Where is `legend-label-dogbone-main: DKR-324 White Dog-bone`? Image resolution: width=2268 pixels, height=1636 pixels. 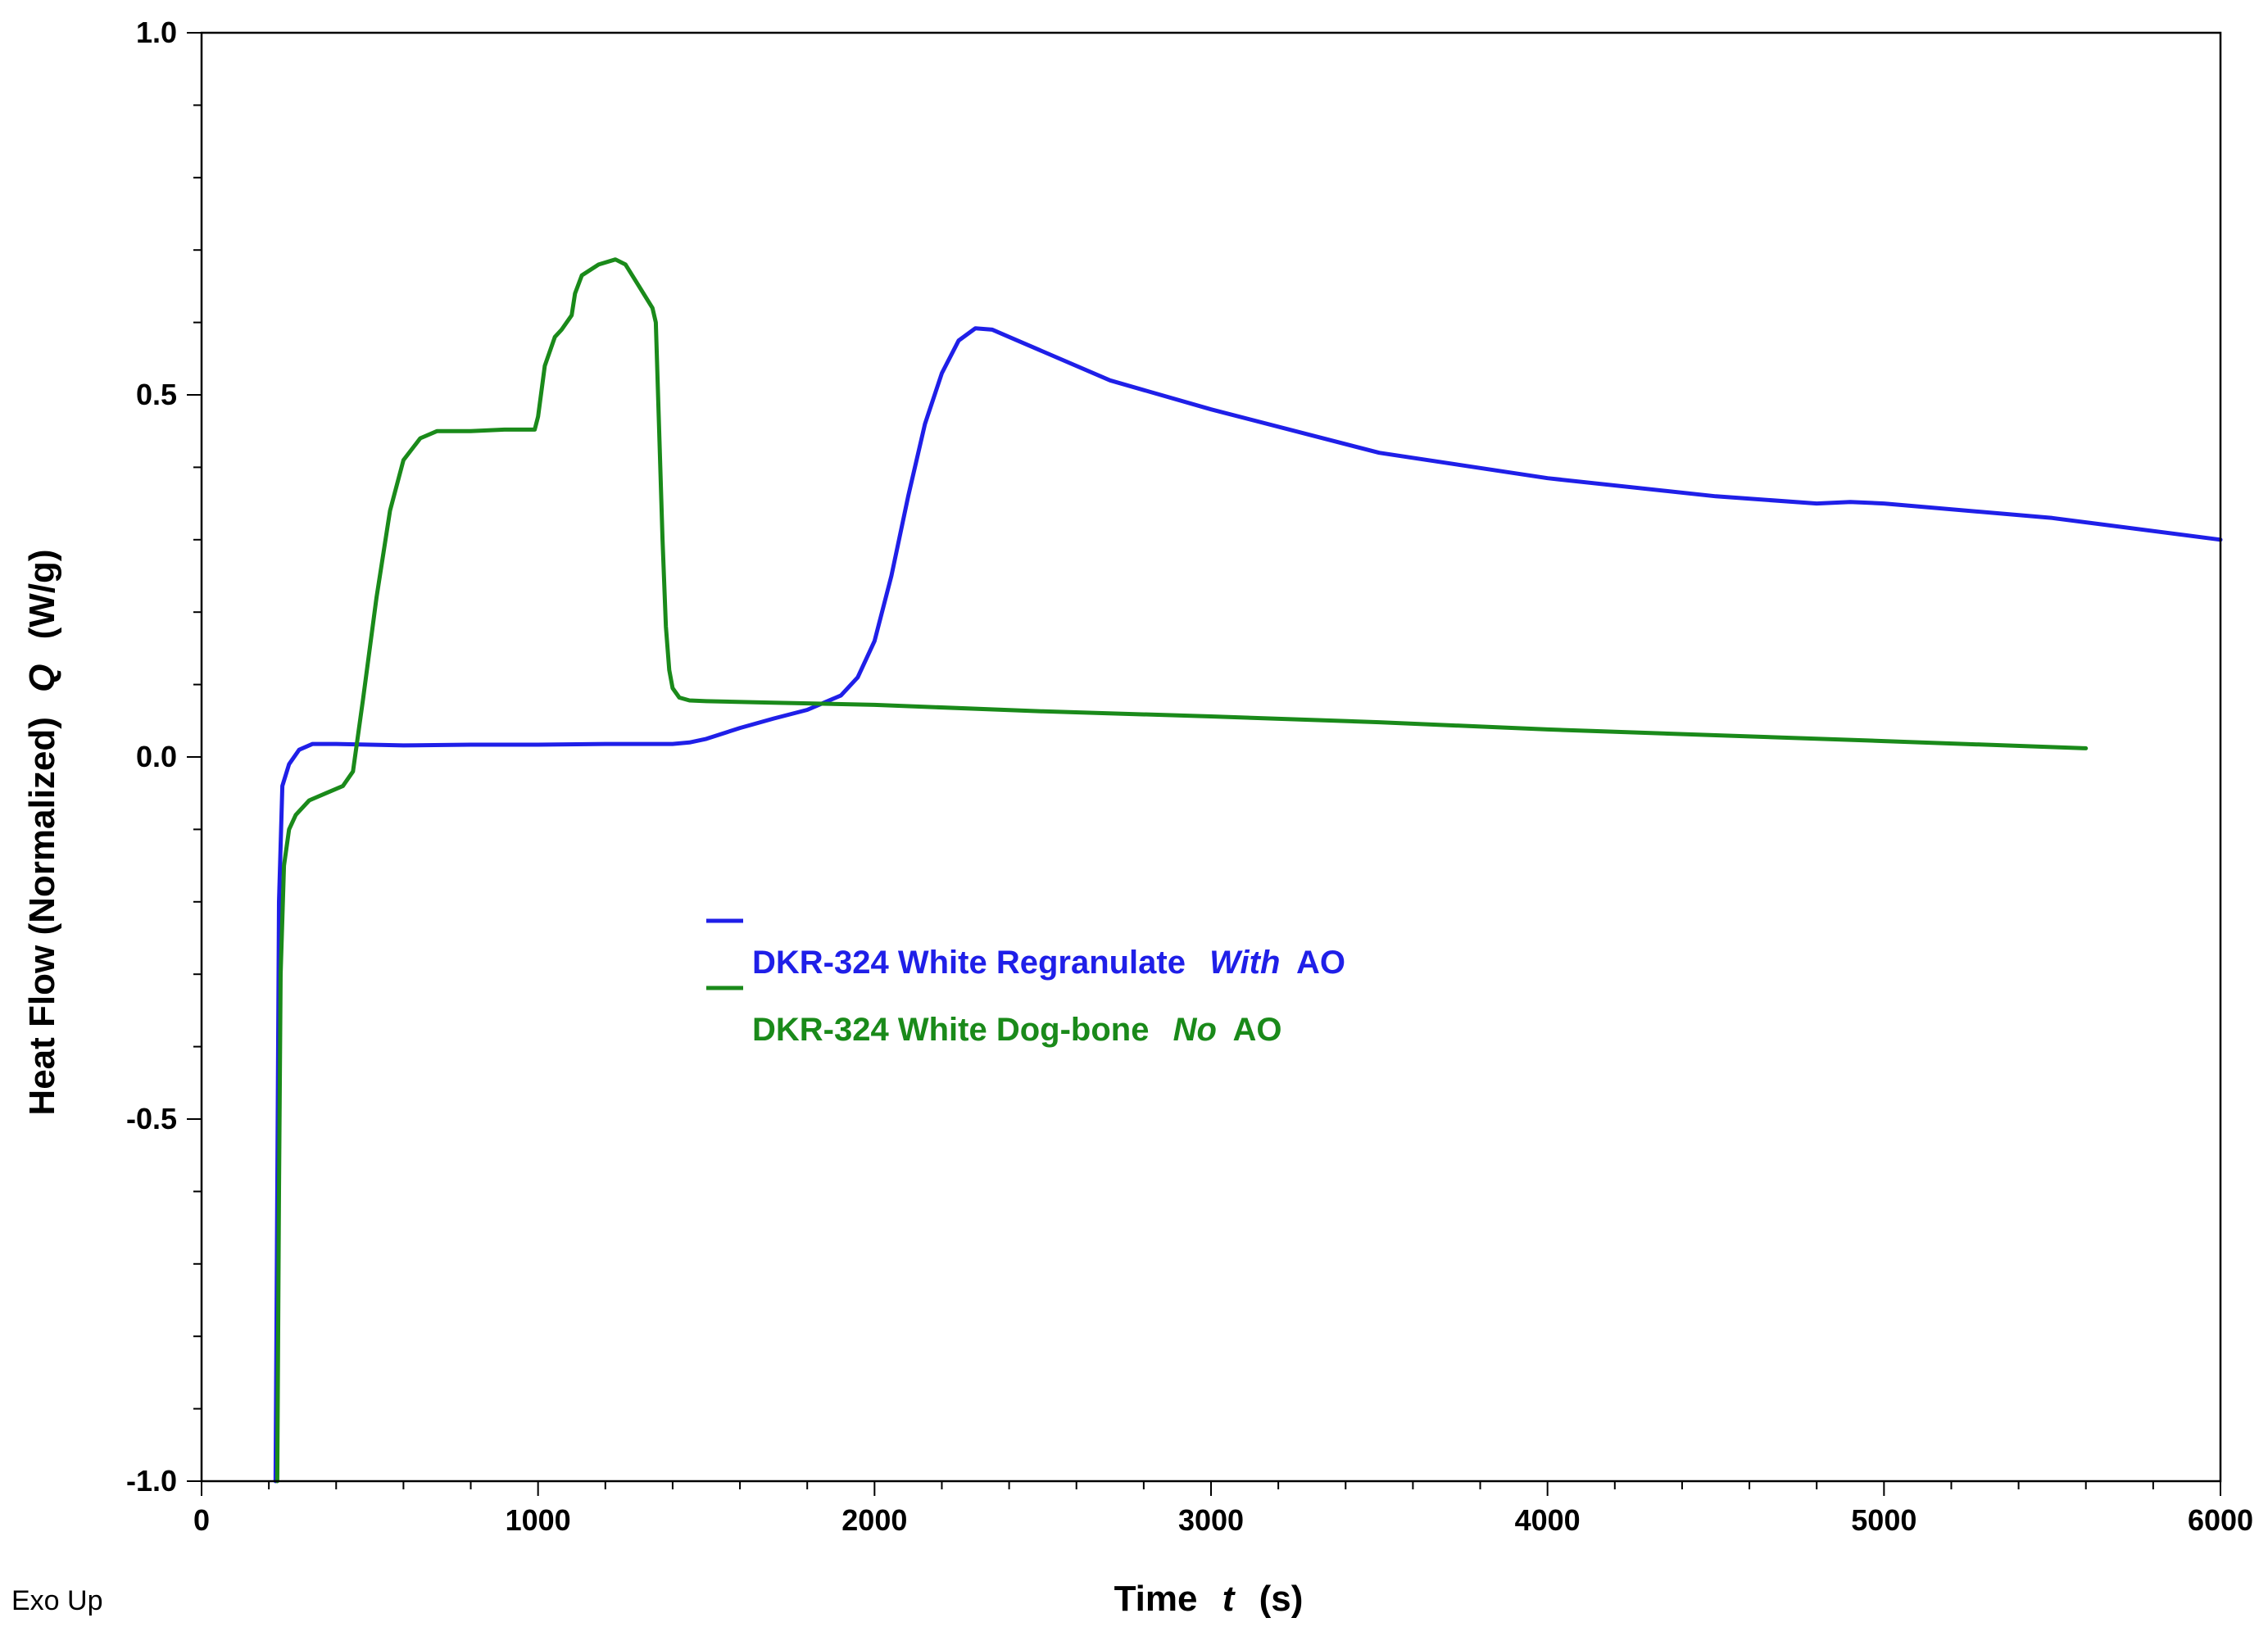
legend-label-dogbone-main: DKR-324 White Dog-bone is located at coordinates (950, 1030).